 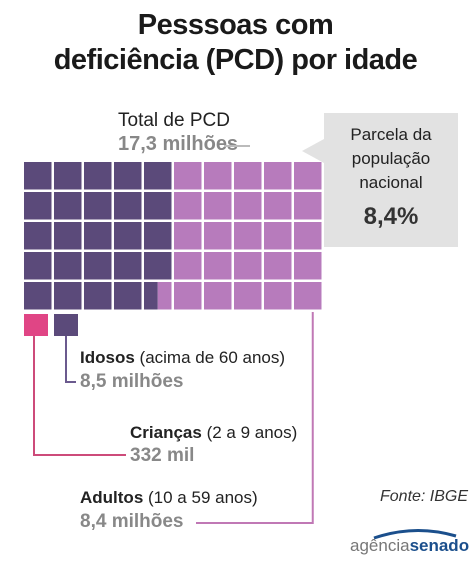 I want to click on leader-line-idosos, so click(x=70, y=359).